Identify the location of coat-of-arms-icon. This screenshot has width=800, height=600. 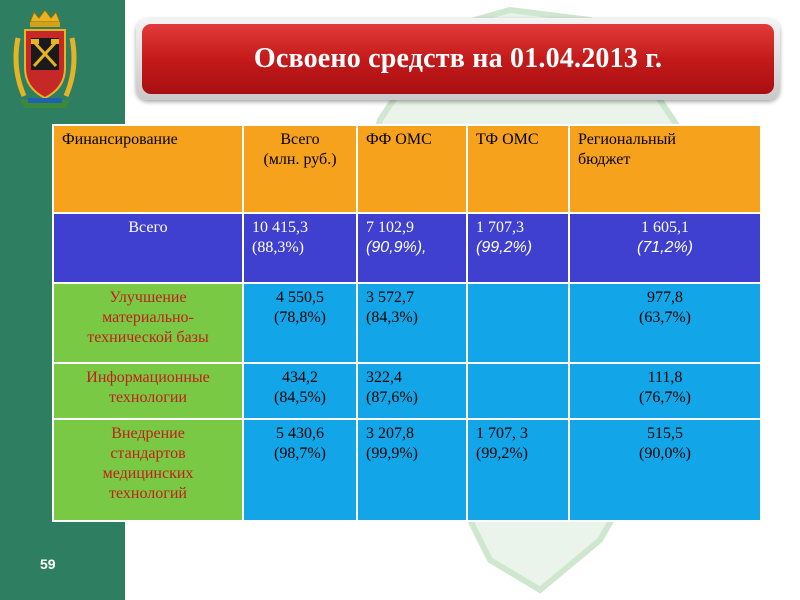
(45, 58).